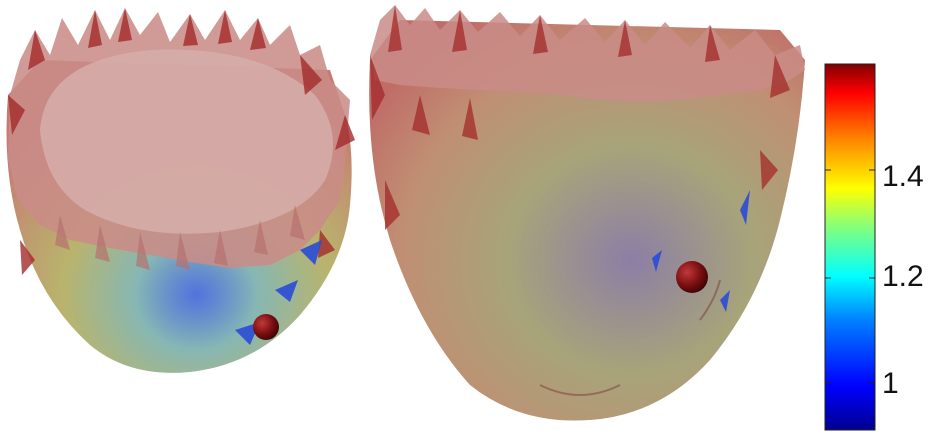  I want to click on colorbar-tick-label: 1, so click(890, 383).